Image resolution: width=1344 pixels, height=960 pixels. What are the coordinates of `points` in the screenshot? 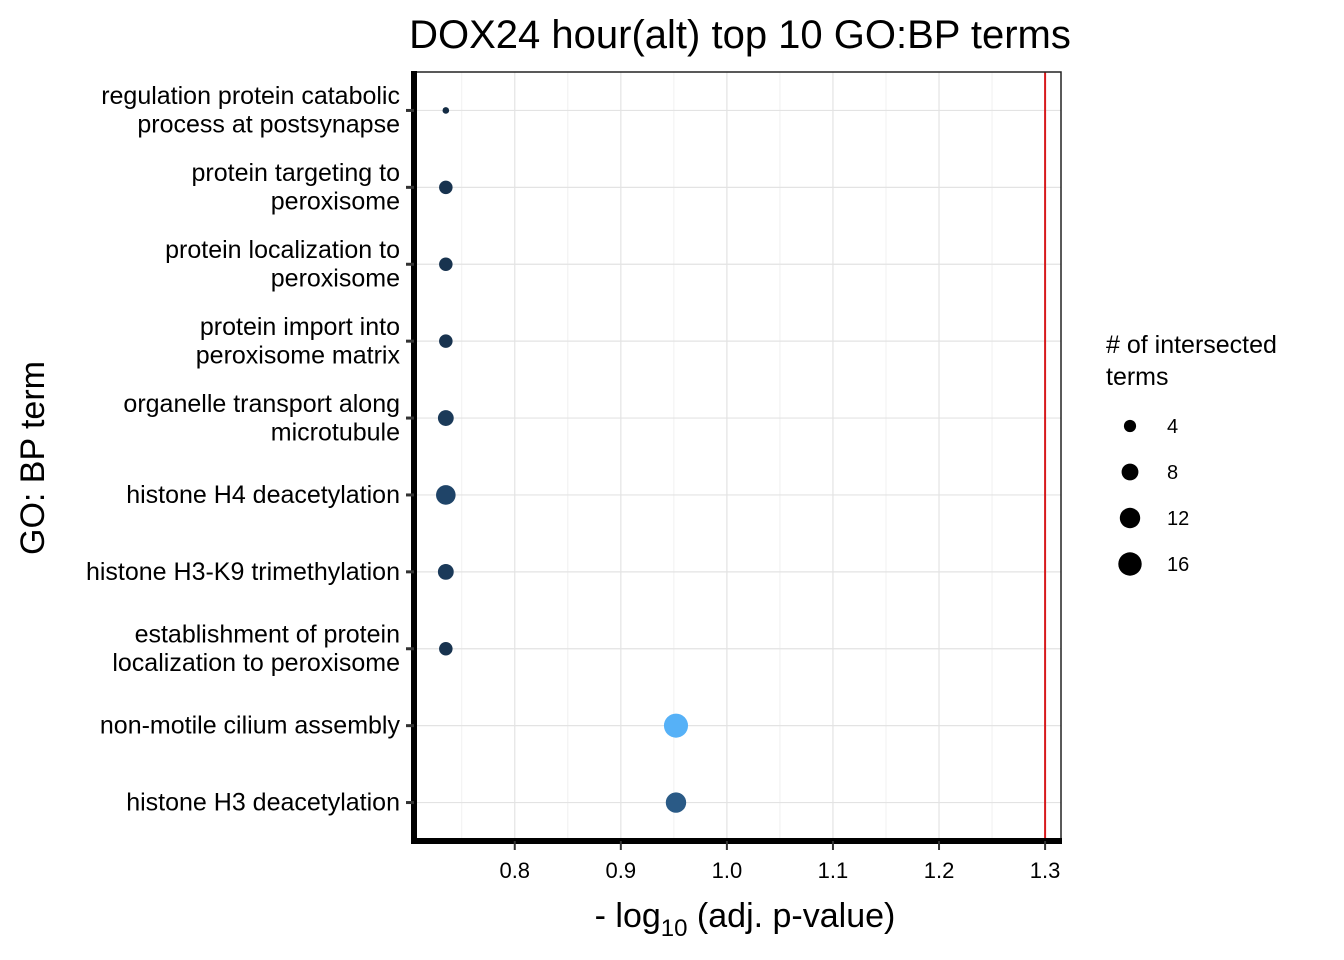 It's located at (562, 460).